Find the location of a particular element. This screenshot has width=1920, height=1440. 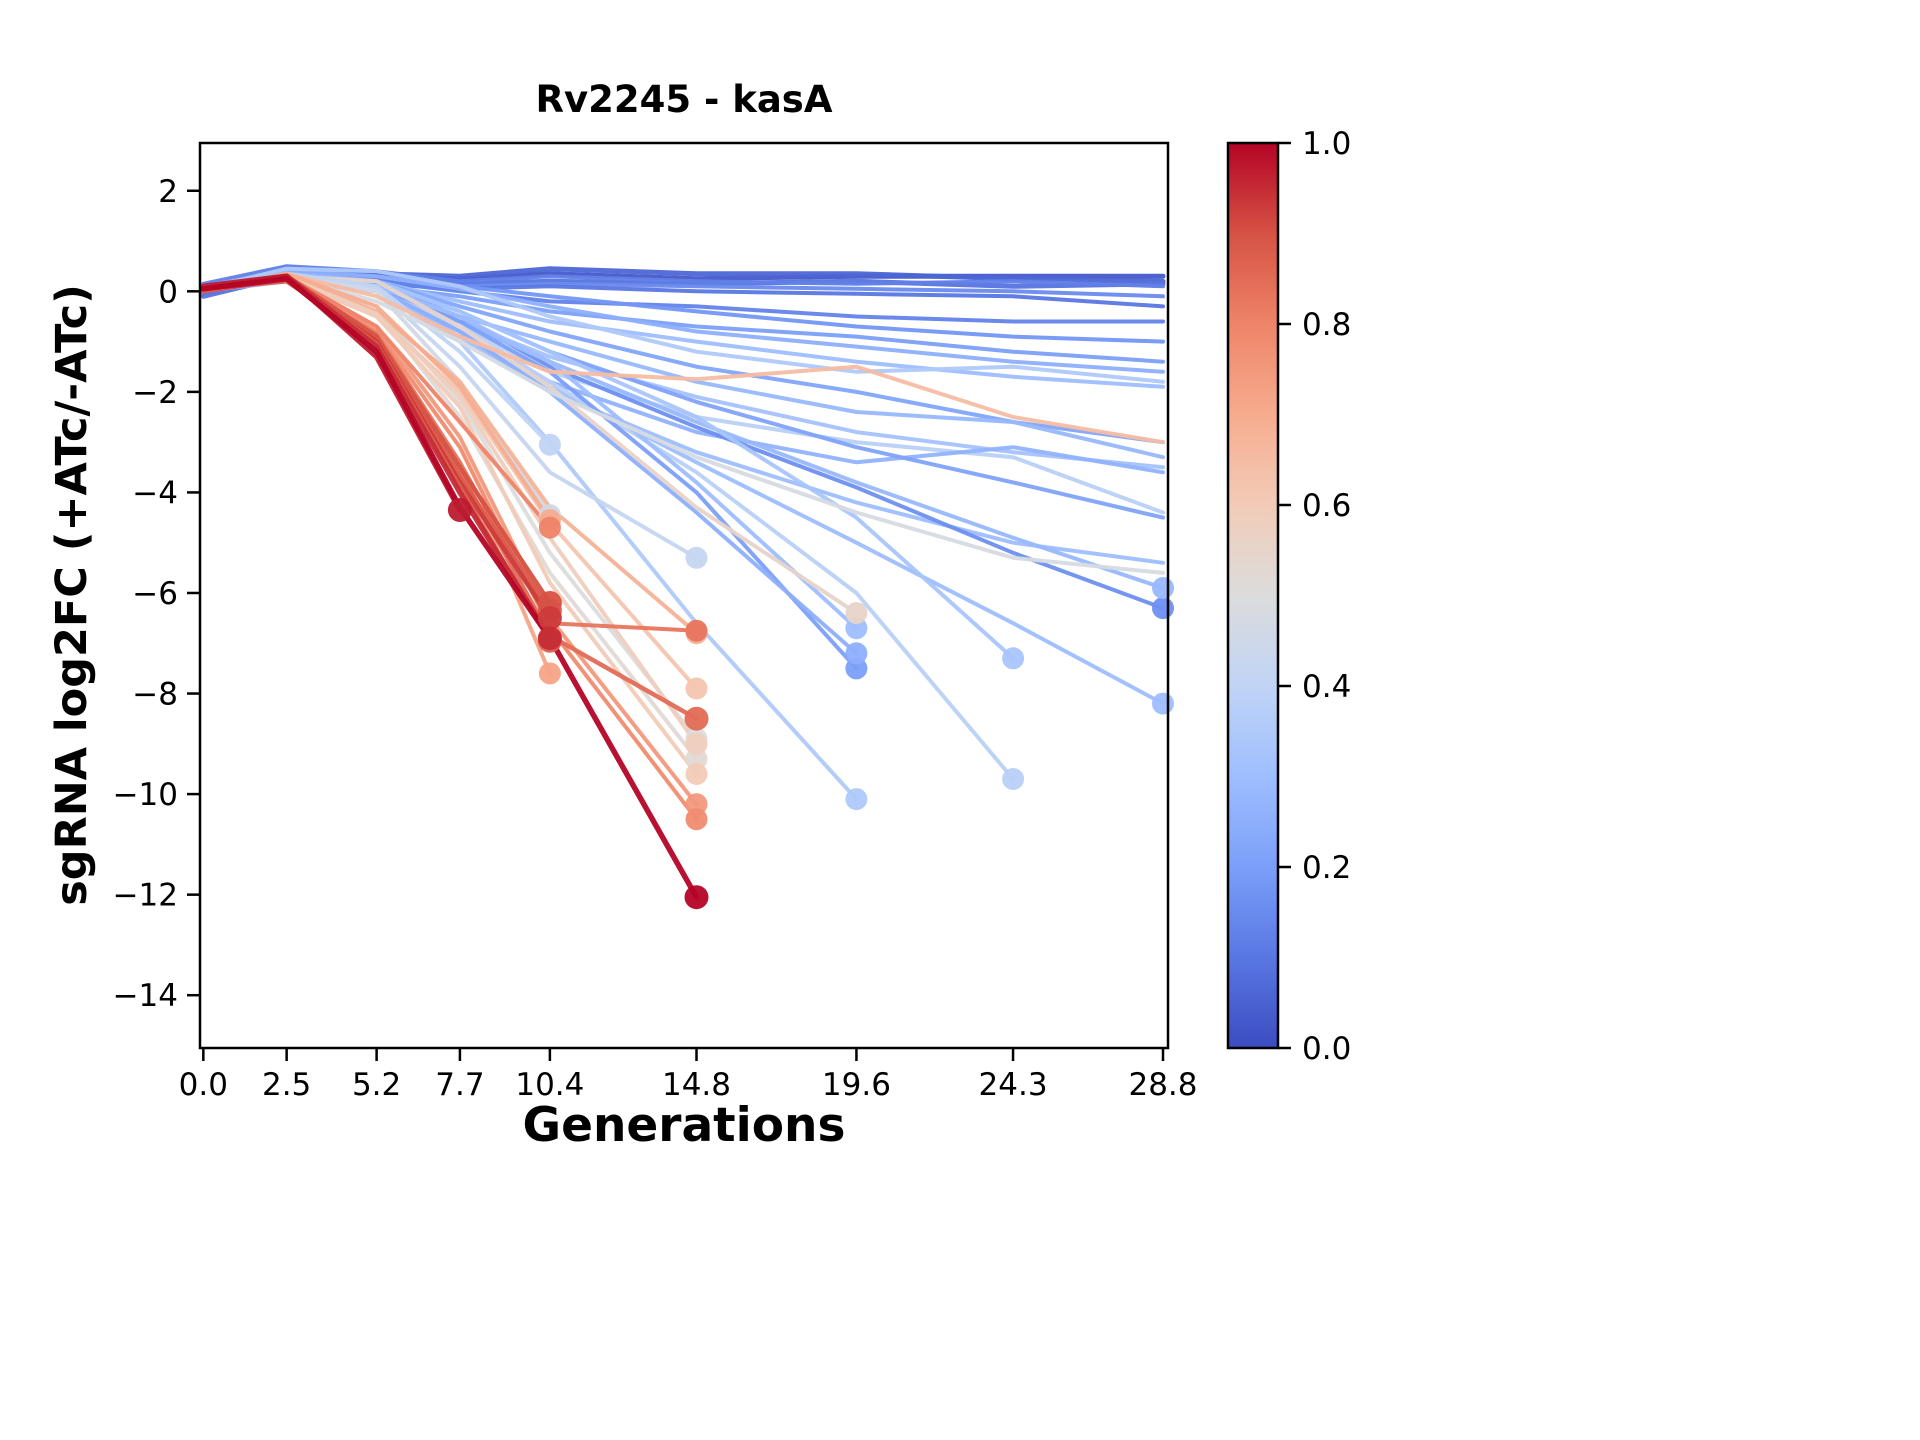

x-tick-label: 14.8 is located at coordinates (696, 1085).